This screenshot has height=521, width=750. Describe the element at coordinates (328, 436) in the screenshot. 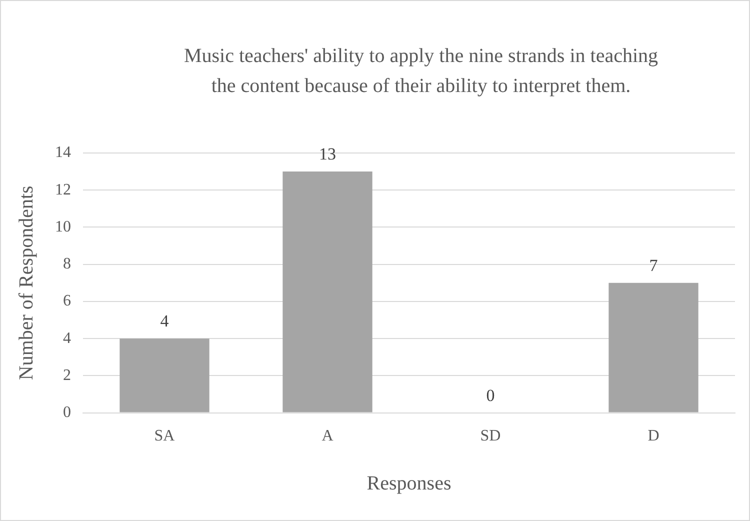

I see `x-tick-label: A` at that location.